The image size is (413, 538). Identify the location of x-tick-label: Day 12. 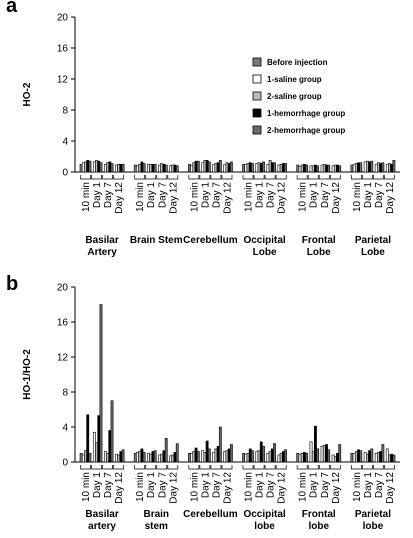
(227, 198).